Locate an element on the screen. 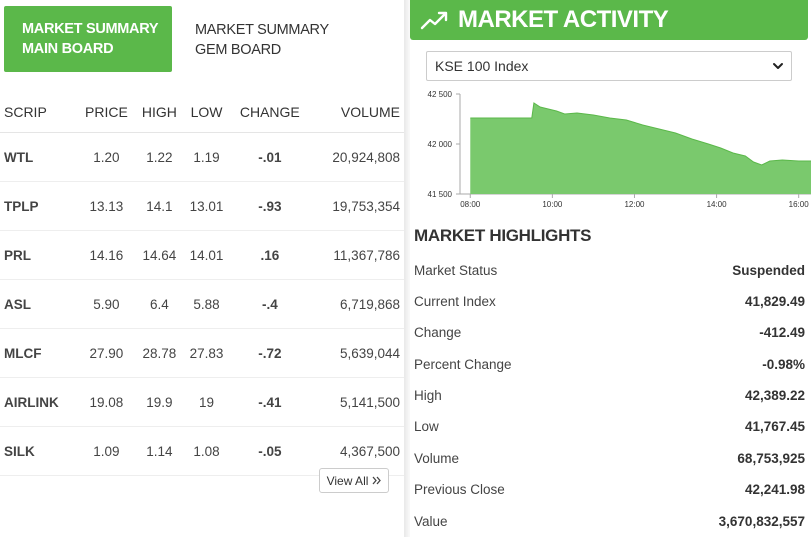 The image size is (811, 537). highlight-row-volume: Volume 68,753,925 is located at coordinates (609, 458).